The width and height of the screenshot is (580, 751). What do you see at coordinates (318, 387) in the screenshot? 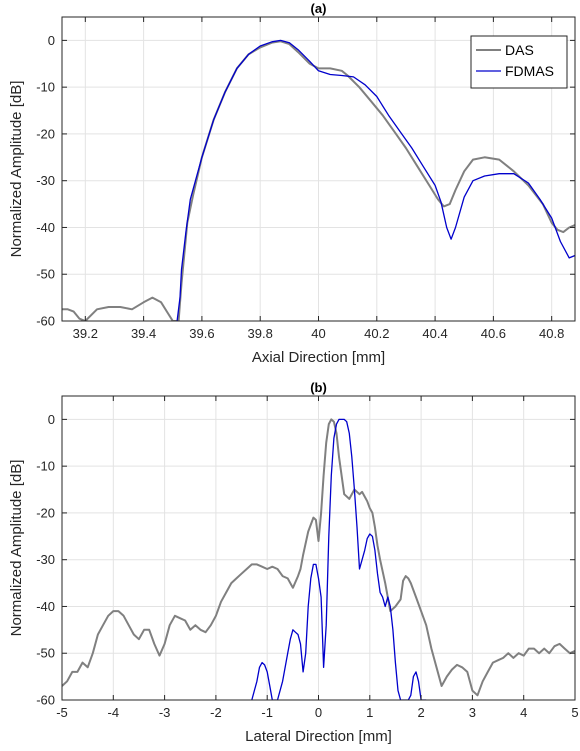
I see `chart-title: (b)` at bounding box center [318, 387].